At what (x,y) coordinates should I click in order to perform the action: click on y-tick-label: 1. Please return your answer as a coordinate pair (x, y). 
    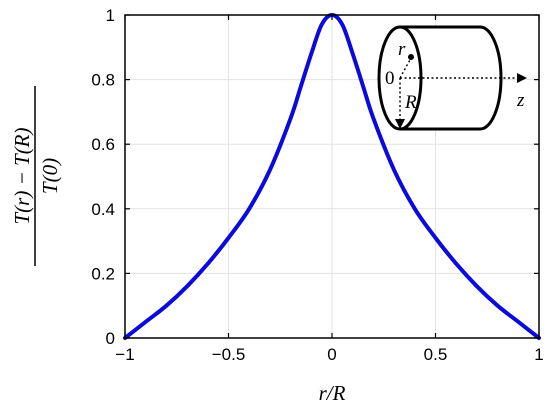
    Looking at the image, I should click on (110, 15).